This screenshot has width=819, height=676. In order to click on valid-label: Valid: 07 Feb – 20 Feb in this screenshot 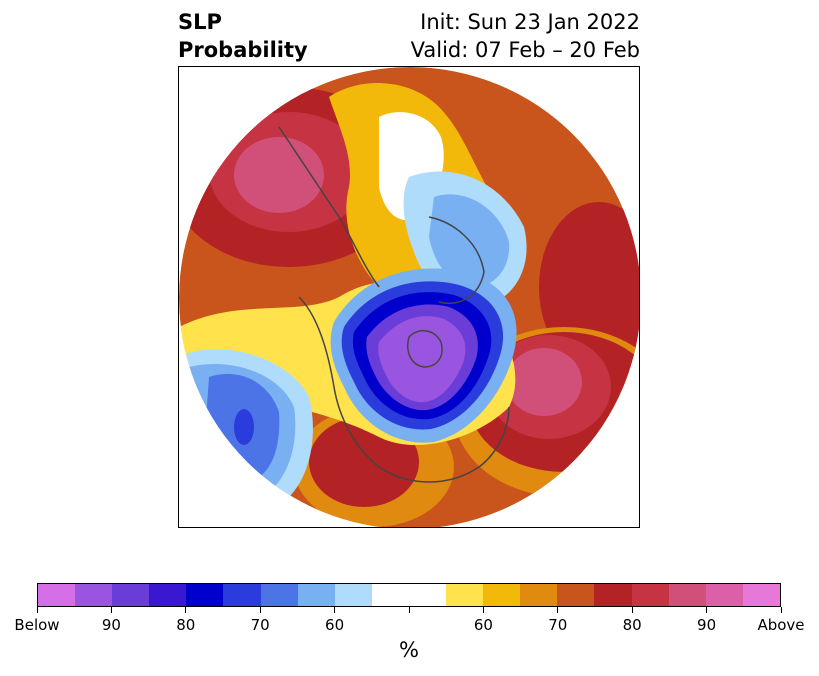, I will do `click(525, 50)`.